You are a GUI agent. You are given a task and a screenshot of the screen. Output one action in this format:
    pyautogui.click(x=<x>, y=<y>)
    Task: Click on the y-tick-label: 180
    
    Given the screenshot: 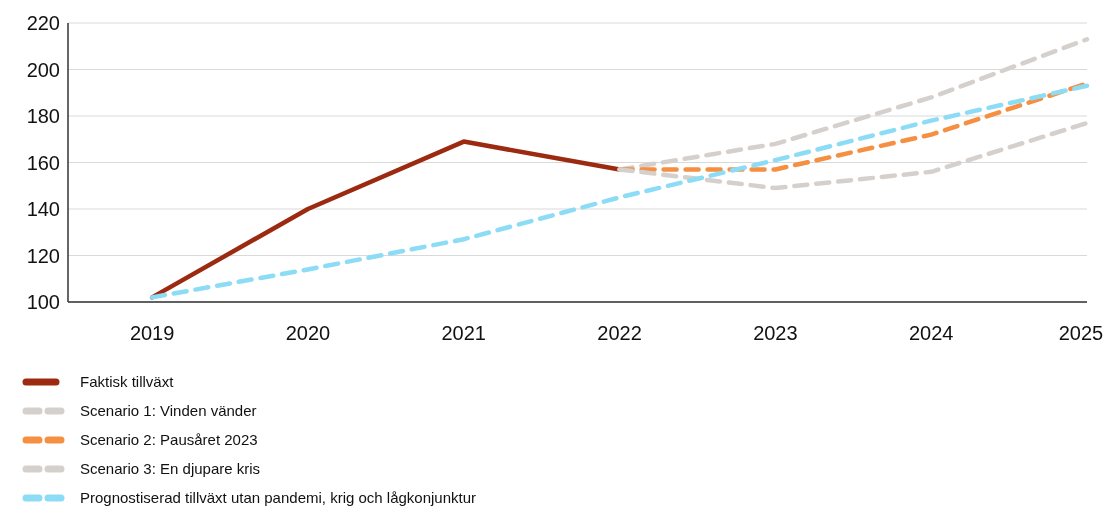 What is the action you would take?
    pyautogui.click(x=43, y=116)
    